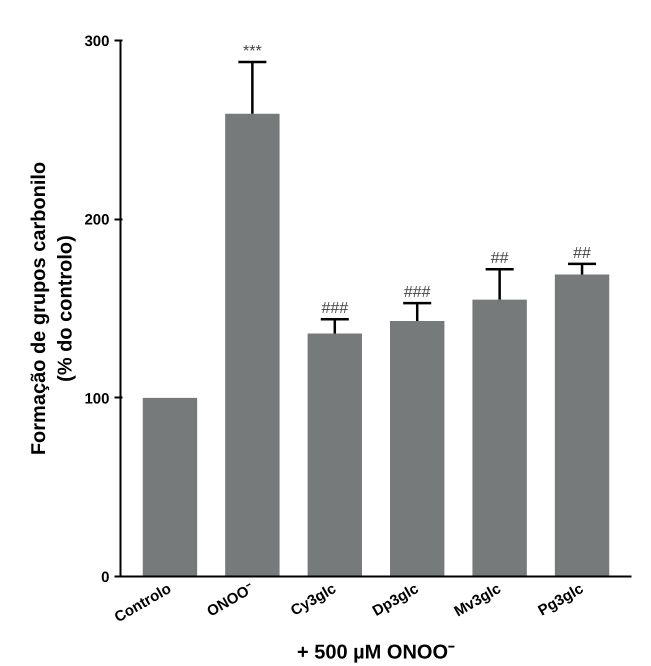  I want to click on y-axis-title: Formação de grupos carbonilo (% do controlo), so click(52, 309).